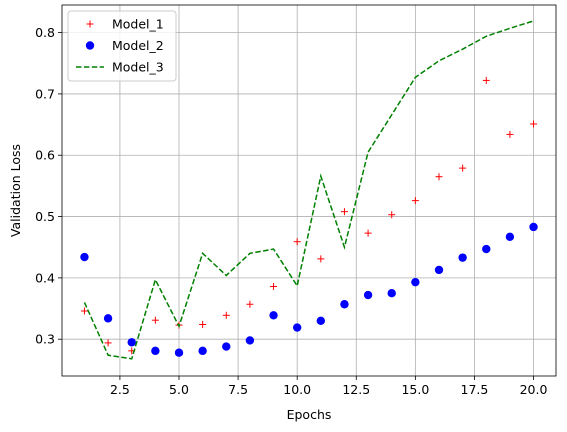 Image resolution: width=567 pixels, height=432 pixels. Describe the element at coordinates (415, 389) in the screenshot. I see `x-tick-label: 15.0` at that location.